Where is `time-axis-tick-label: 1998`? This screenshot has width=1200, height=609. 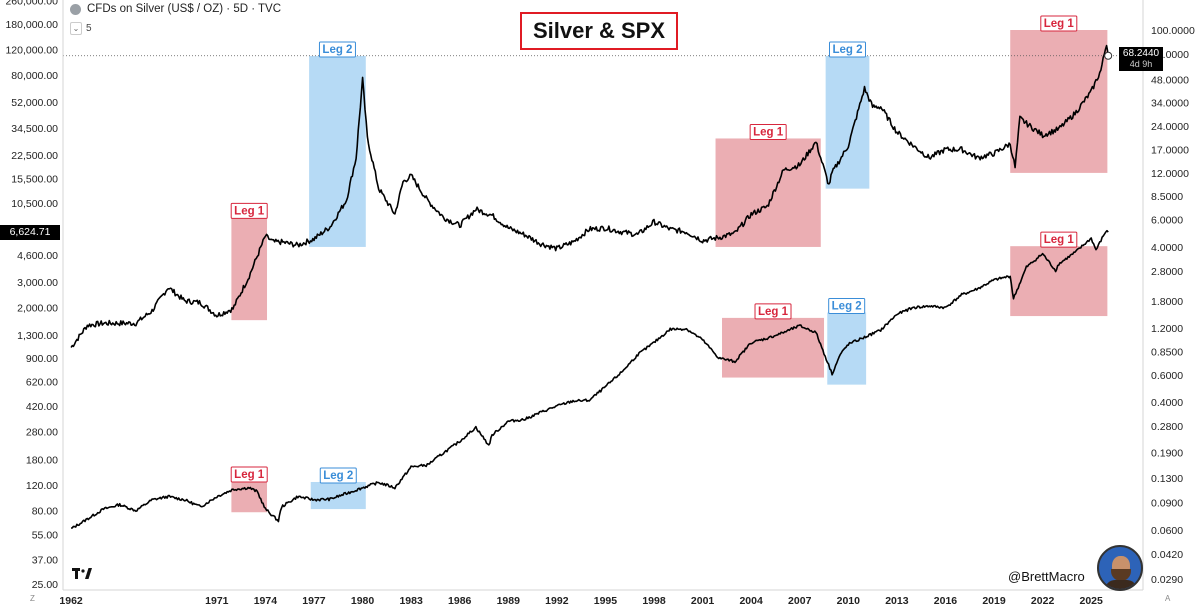
time-axis-tick-label: 1998 is located at coordinates (654, 601).